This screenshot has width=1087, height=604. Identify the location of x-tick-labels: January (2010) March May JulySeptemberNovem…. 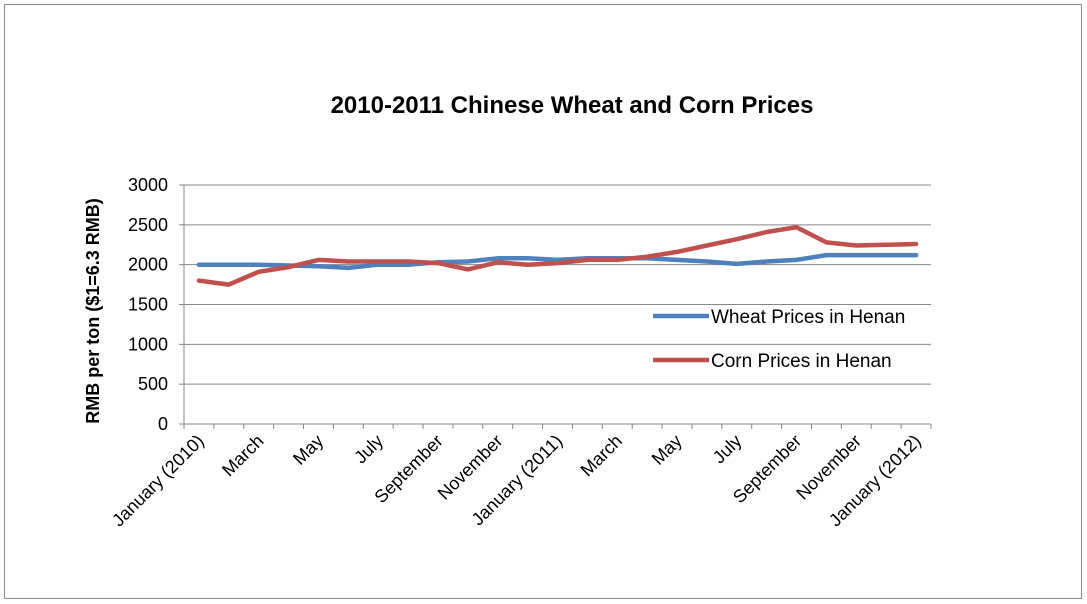
(516, 481).